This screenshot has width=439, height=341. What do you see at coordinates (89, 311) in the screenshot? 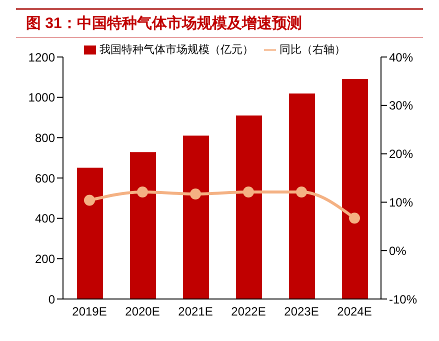
I see `x-tick-label: 2019E` at bounding box center [89, 311].